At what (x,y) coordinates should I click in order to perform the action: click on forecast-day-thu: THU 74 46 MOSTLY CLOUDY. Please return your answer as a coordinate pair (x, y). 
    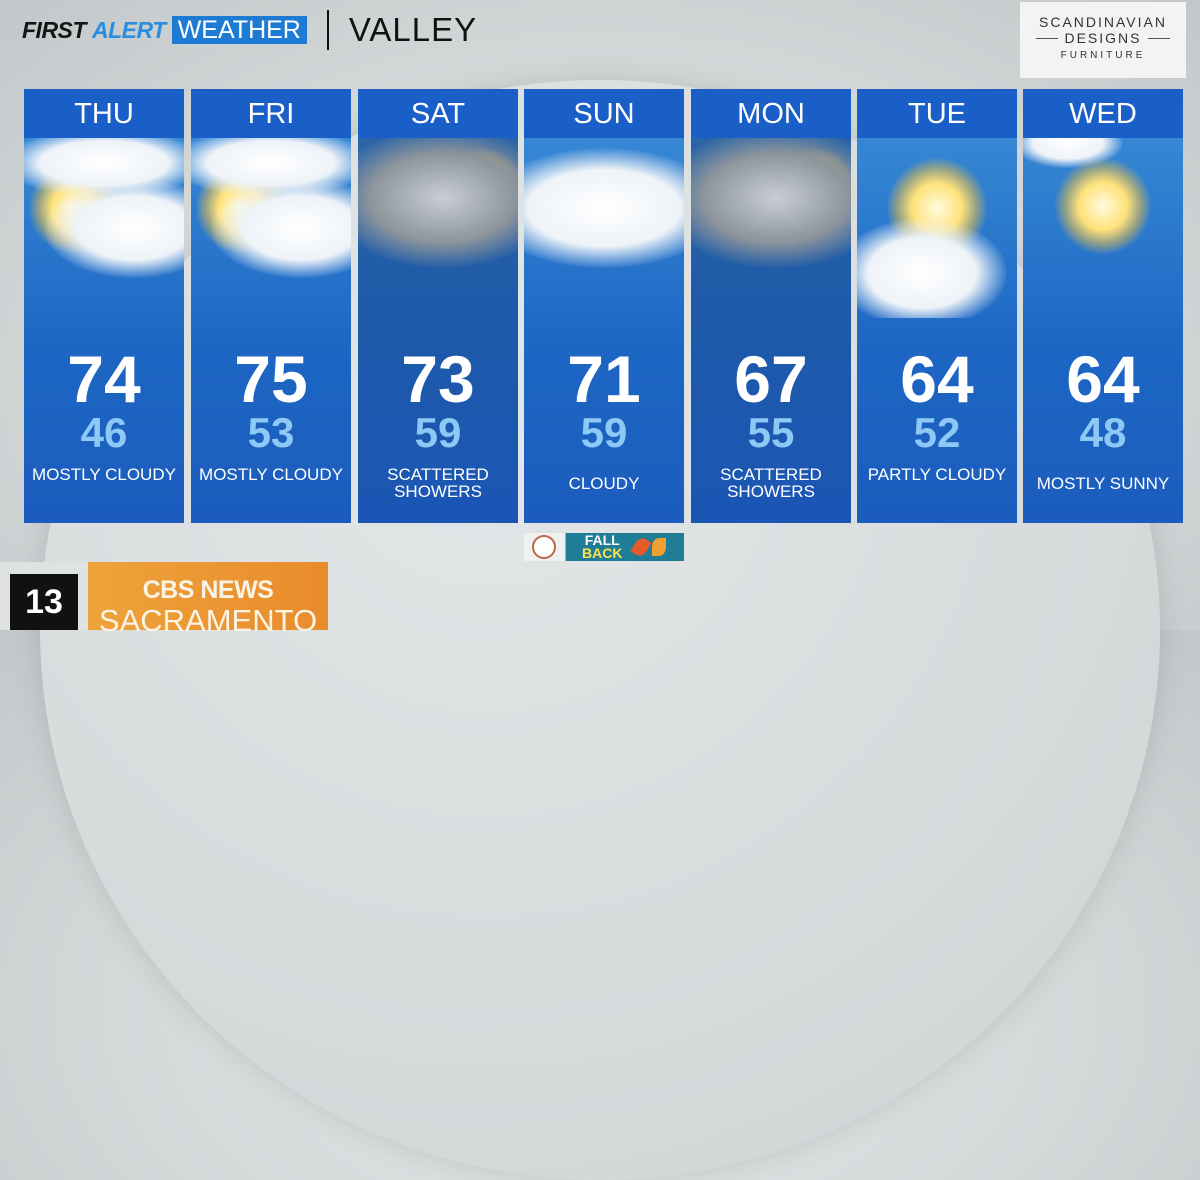
    Looking at the image, I should click on (104, 306).